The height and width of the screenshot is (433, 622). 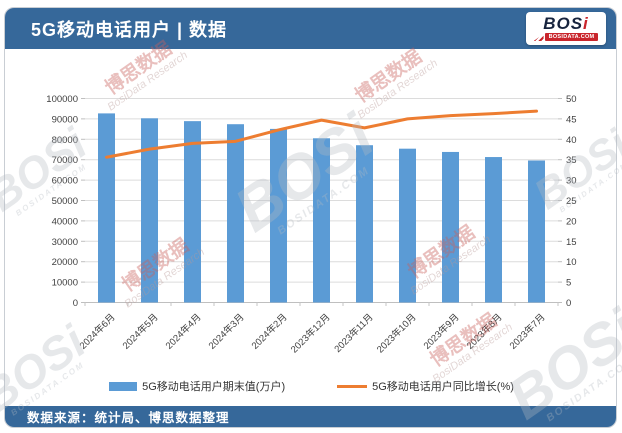 I want to click on left-axis-label: 50000, so click(x=65, y=201).